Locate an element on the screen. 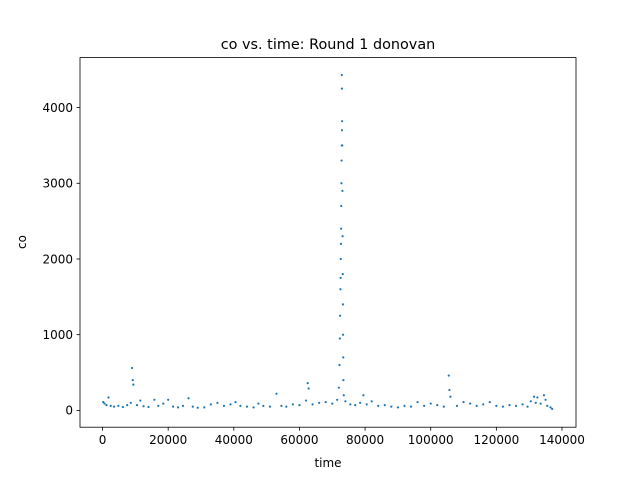  x-tick-label: 100000 is located at coordinates (431, 440).